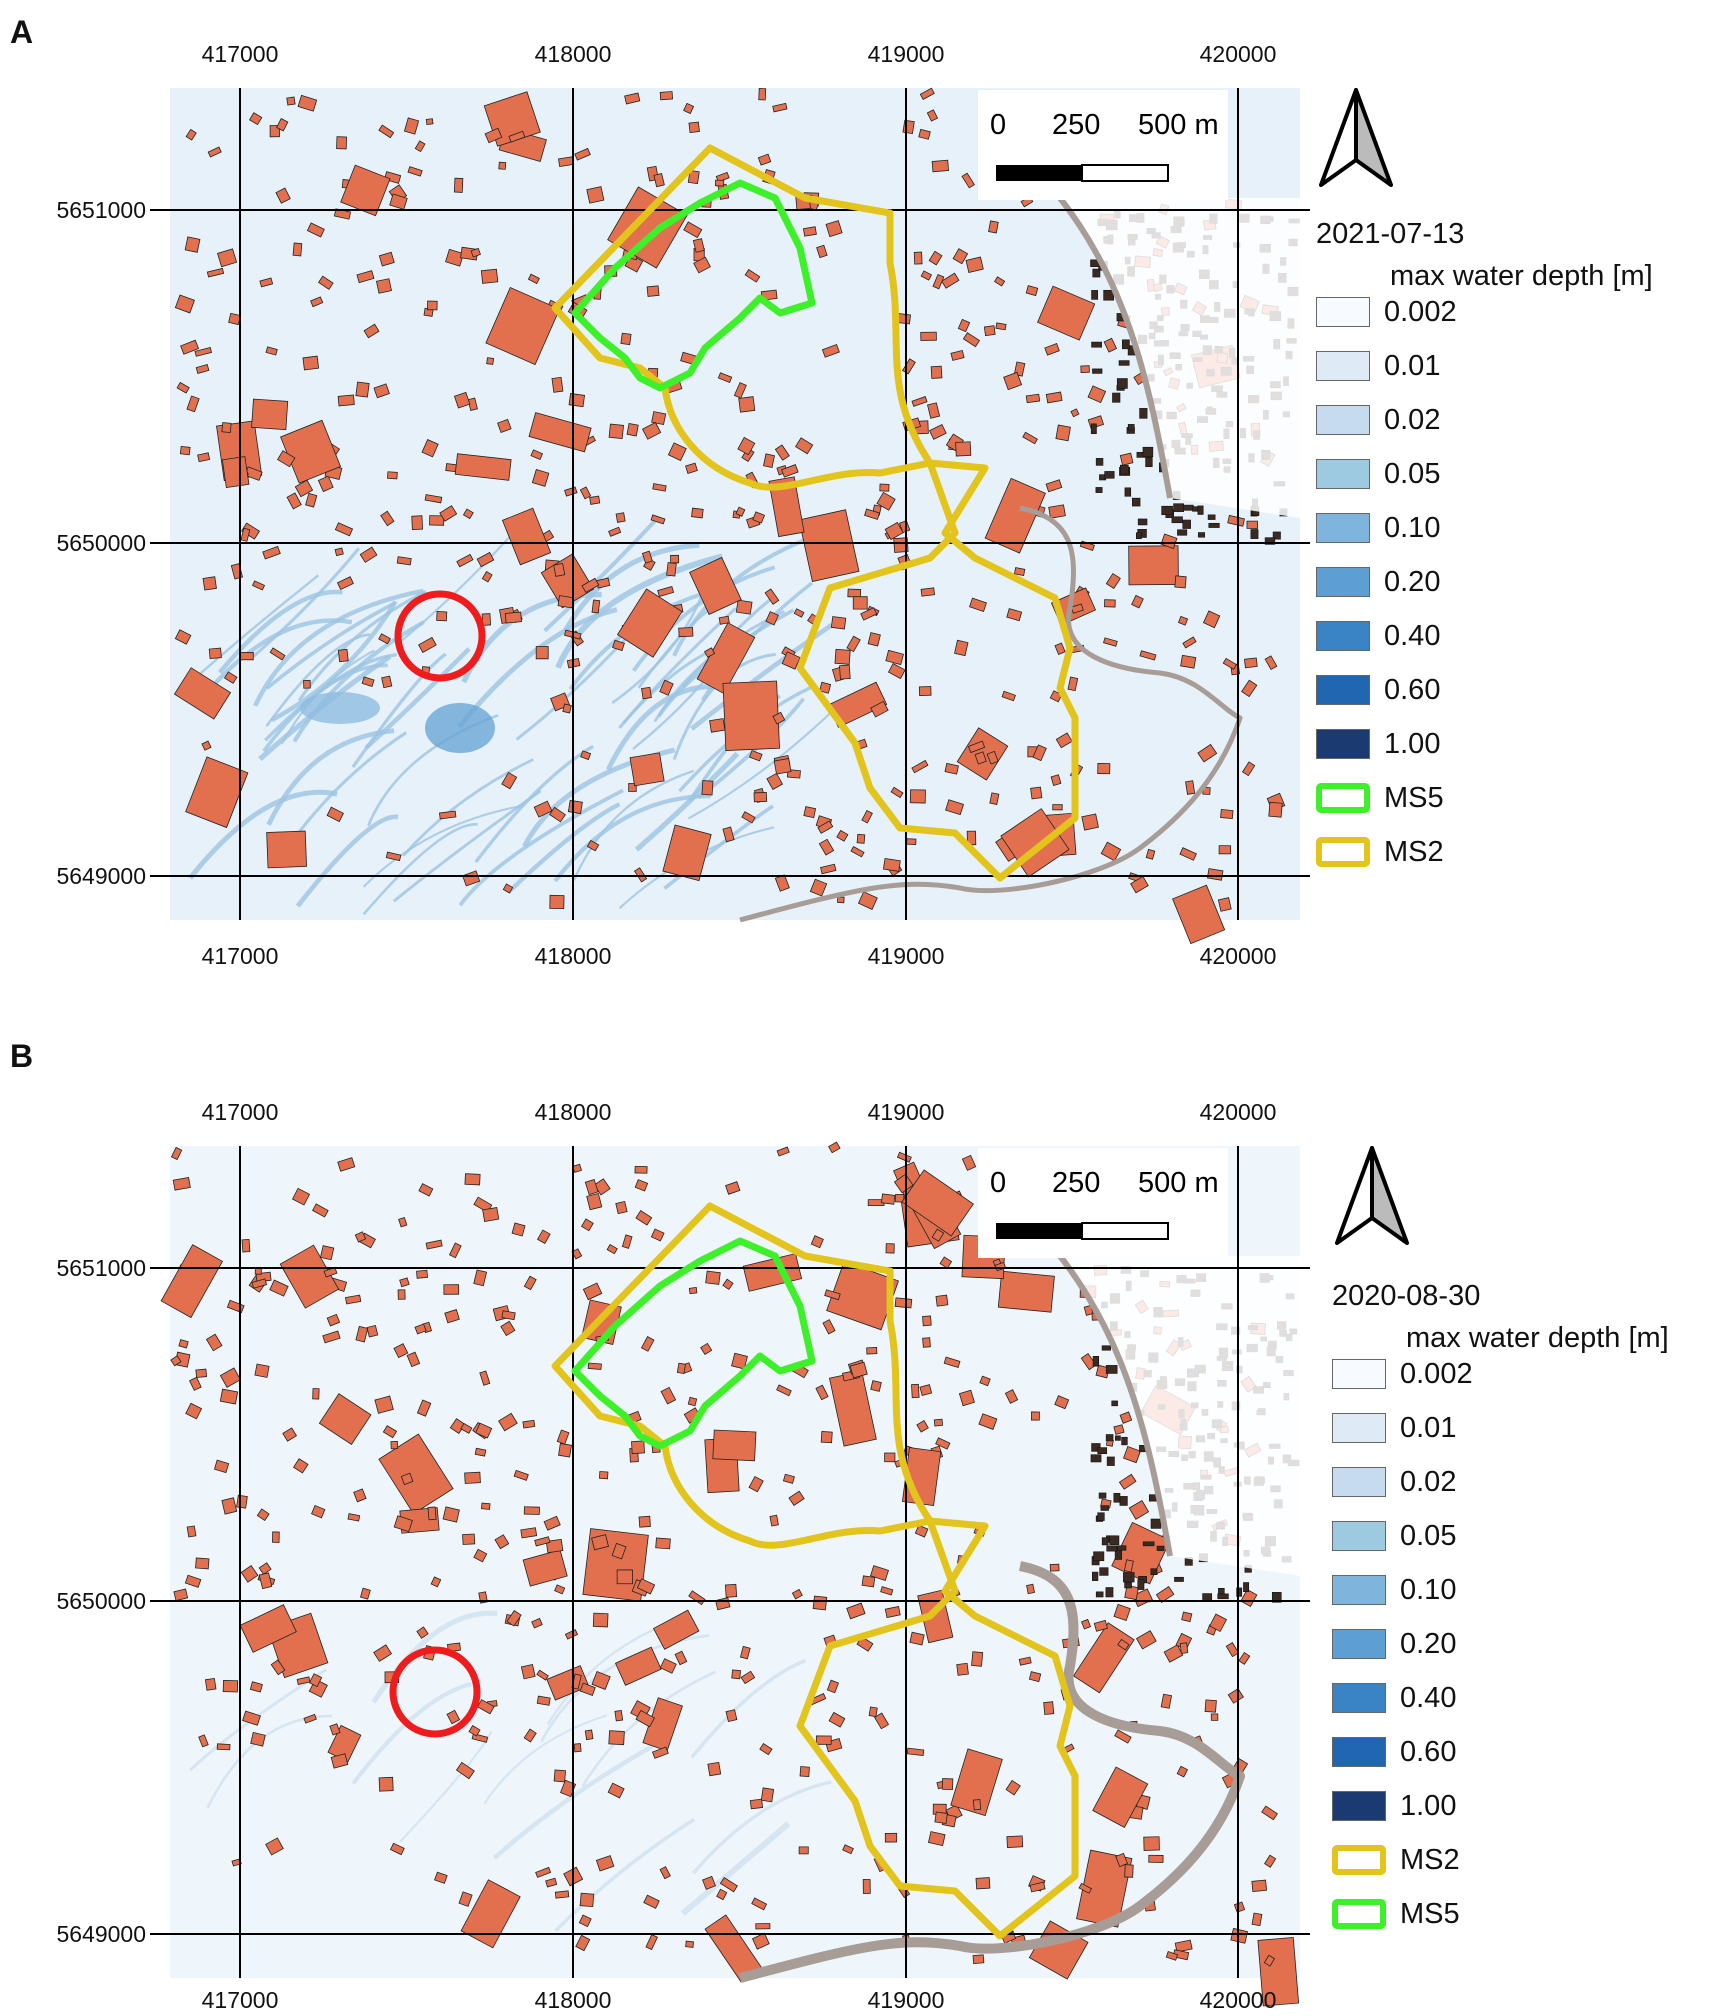 The width and height of the screenshot is (1713, 2016). What do you see at coordinates (1428, 1481) in the screenshot?
I see `legend-label: 0.02` at bounding box center [1428, 1481].